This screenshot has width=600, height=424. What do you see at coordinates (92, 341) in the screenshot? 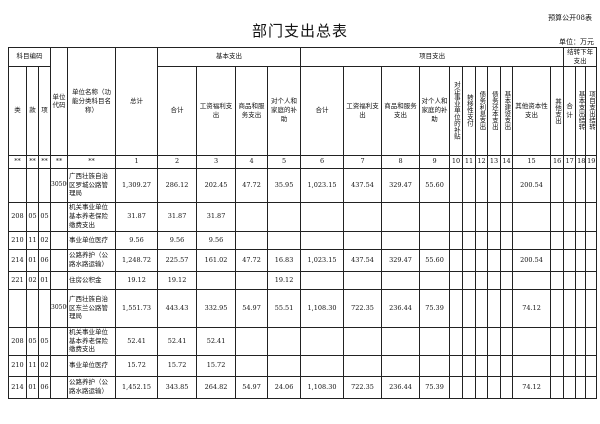
I see `unit-name-cell: 机关事业单位基本养老保险缴费支出` at bounding box center [92, 341].